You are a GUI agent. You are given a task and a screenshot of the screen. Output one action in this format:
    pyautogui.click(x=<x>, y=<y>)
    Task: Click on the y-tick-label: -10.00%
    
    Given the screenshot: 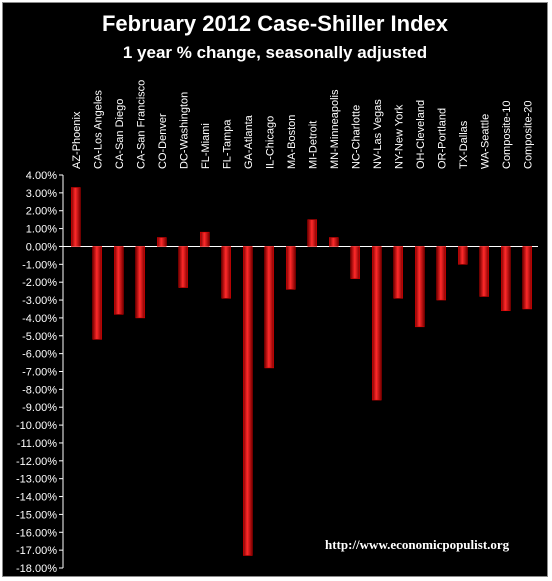 What is the action you would take?
    pyautogui.click(x=36, y=426)
    